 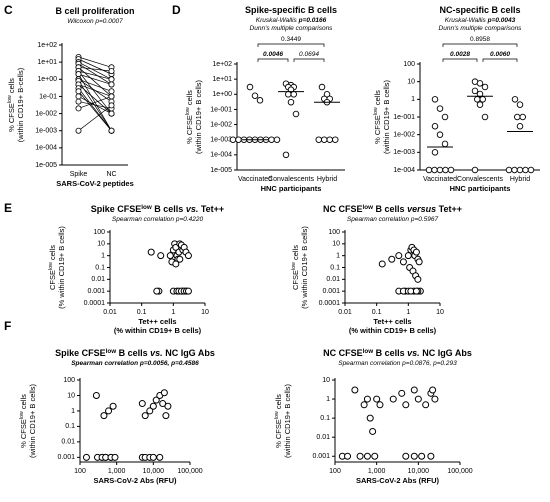 What do you see at coordinates (291, 10) in the screenshot?
I see `label-part: Spike-specific B cells` at bounding box center [291, 10].